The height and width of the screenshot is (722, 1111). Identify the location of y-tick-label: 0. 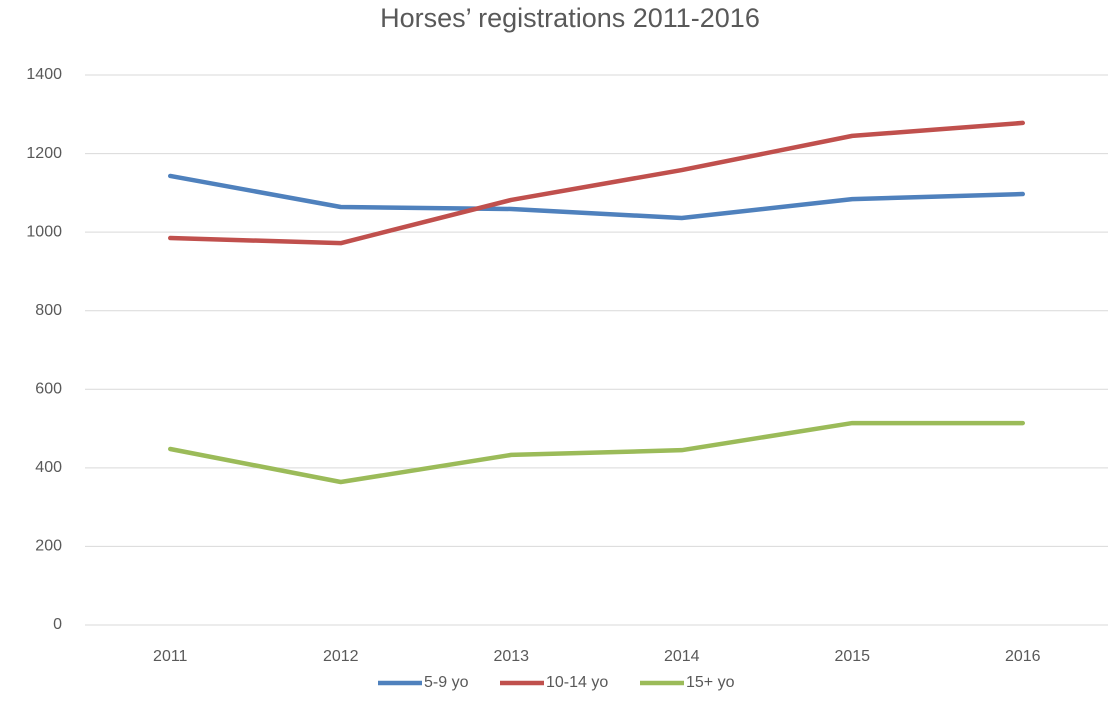
(57, 624).